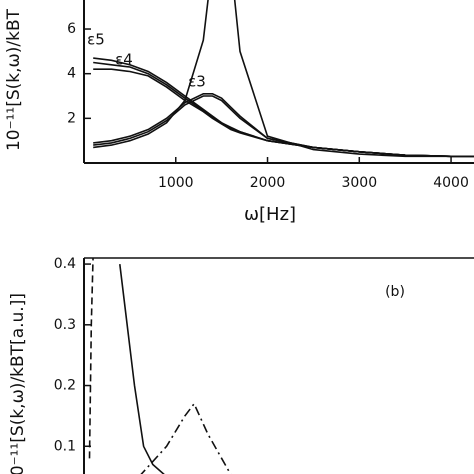  I want to click on y-tick-label: 0.3, so click(65, 325).